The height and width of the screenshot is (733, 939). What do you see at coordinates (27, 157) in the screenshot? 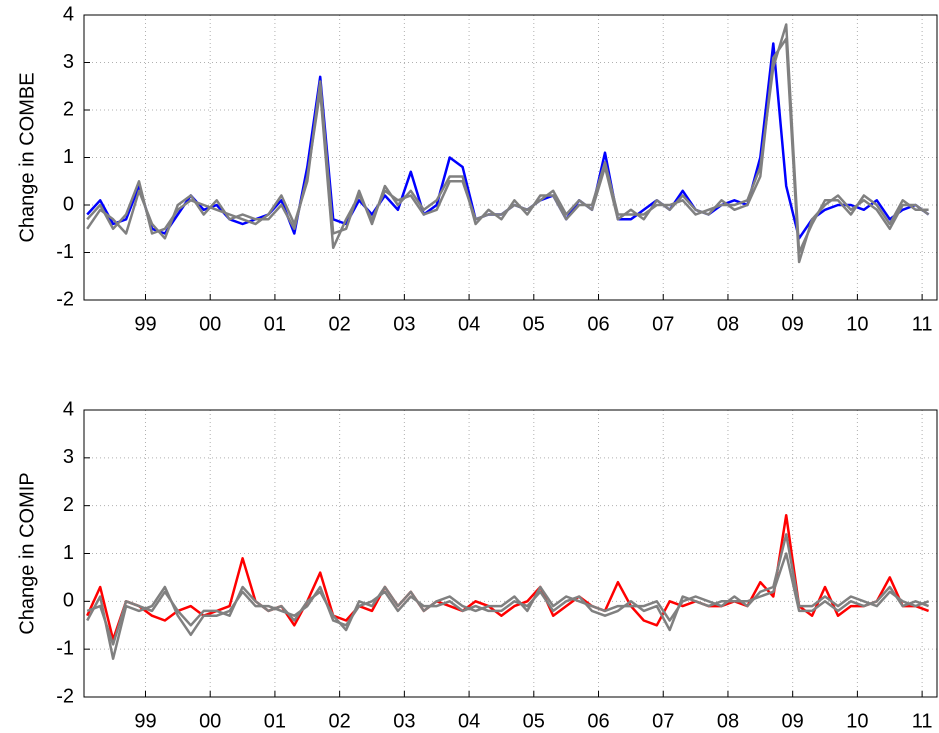
I see `y-axis-label: Change in COMBE` at bounding box center [27, 157].